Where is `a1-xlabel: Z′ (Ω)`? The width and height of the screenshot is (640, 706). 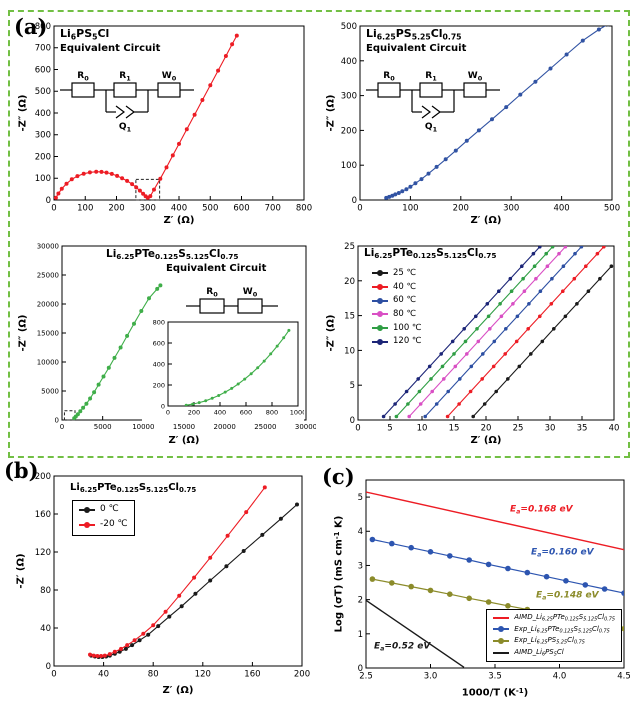 a1-xlabel: Z′ (Ω) is located at coordinates (179, 220).